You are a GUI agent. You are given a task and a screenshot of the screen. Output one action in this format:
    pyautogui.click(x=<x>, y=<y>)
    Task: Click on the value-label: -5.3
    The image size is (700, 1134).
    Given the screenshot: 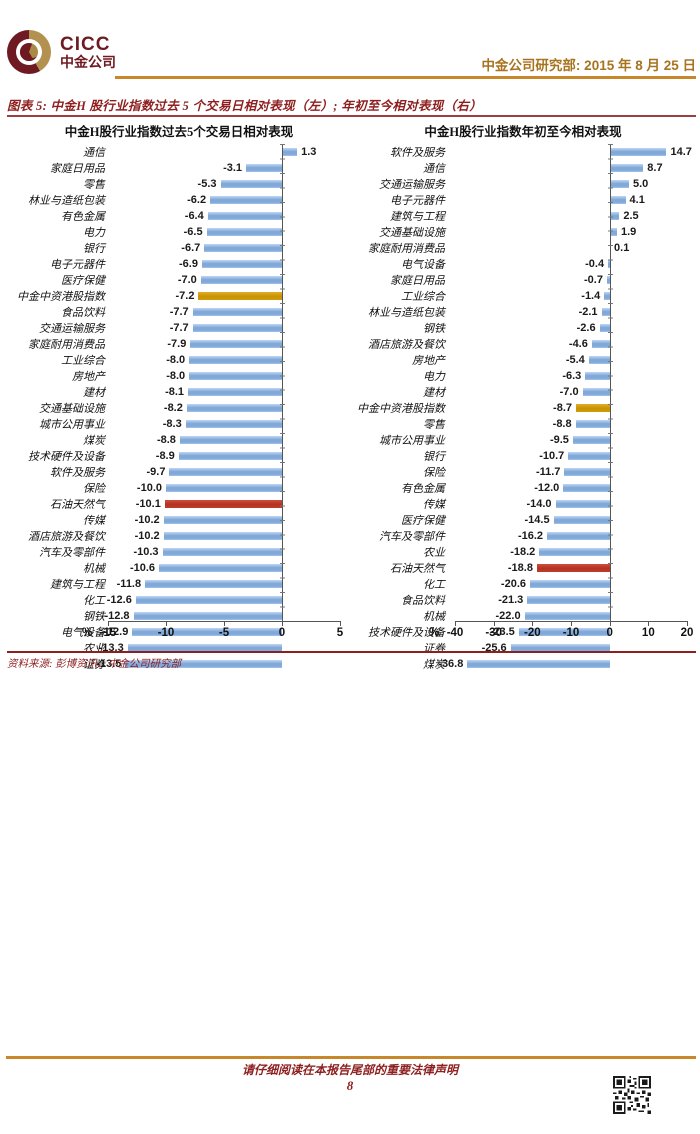 What is the action you would take?
    pyautogui.click(x=207, y=184)
    